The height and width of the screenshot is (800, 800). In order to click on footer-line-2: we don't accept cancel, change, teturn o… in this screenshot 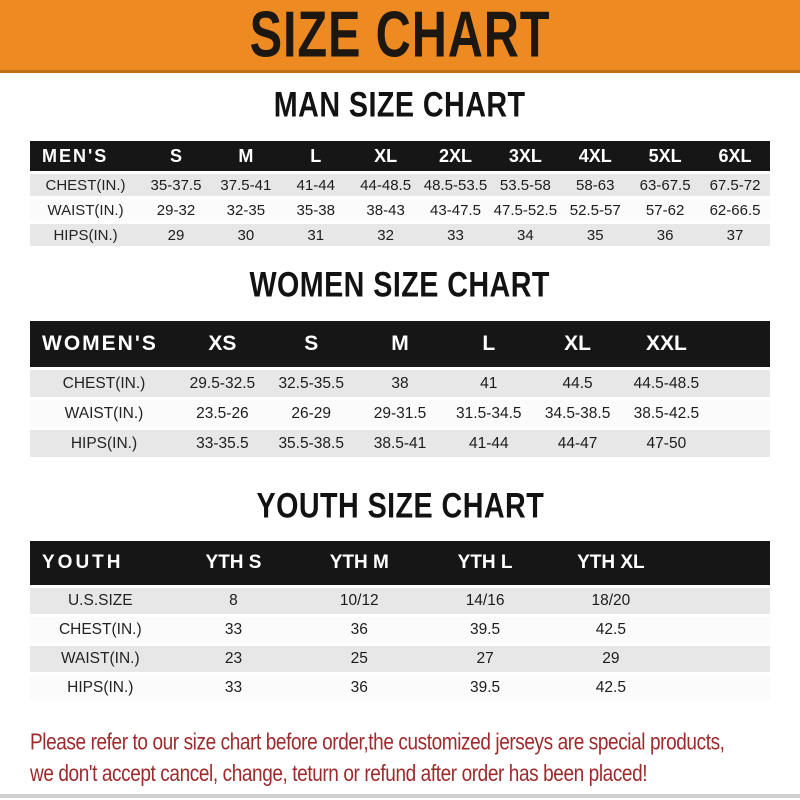, I will do `click(339, 774)`.